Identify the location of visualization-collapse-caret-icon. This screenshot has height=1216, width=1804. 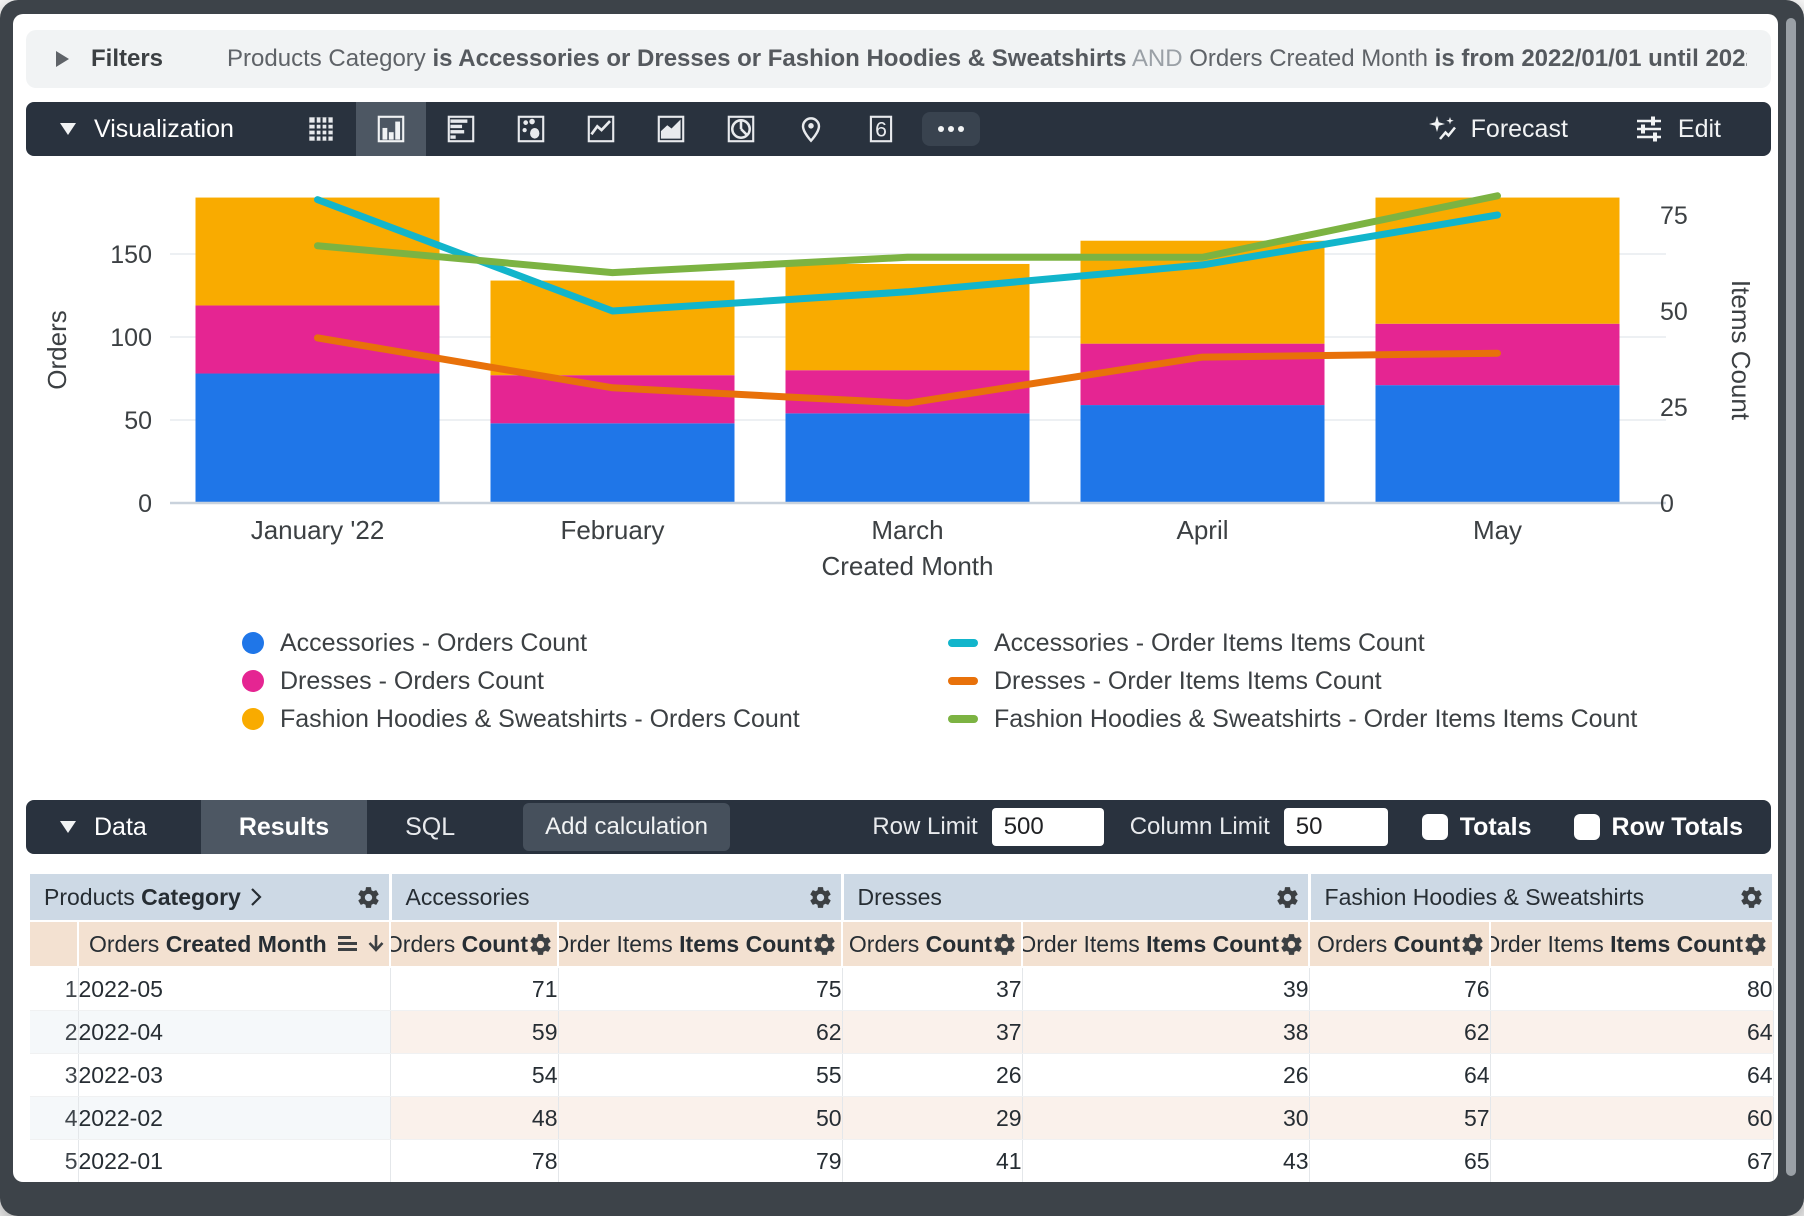
(68, 129).